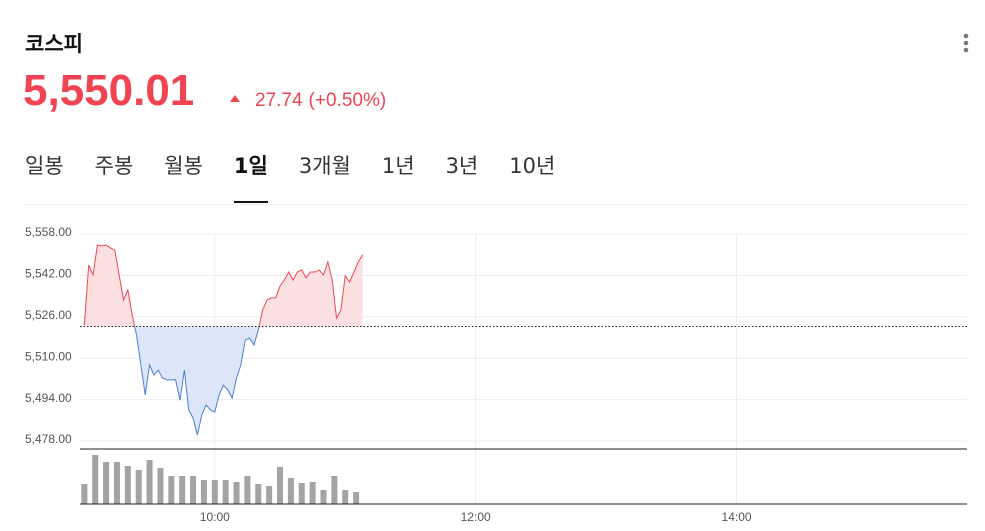  I want to click on tab: 1일, so click(250, 176).